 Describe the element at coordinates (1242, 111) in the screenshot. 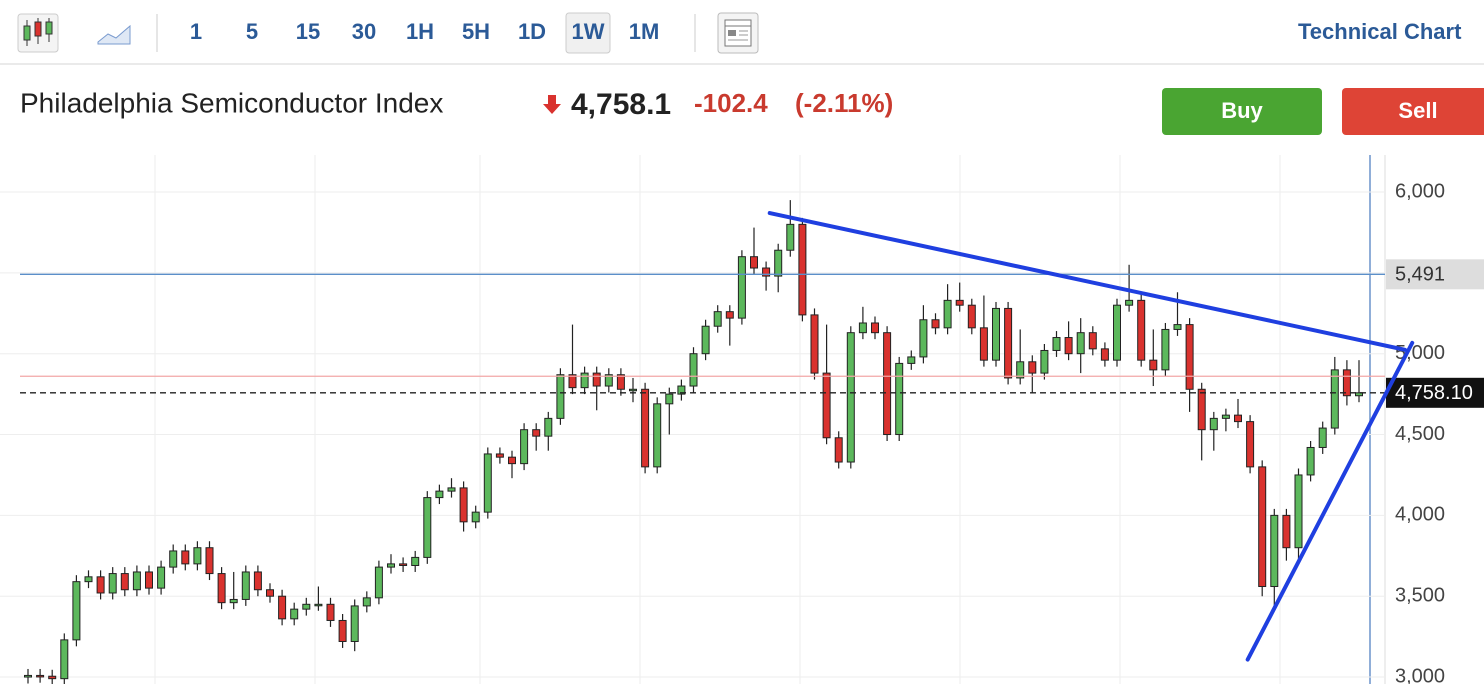

I see `buy-button: Buy` at that location.